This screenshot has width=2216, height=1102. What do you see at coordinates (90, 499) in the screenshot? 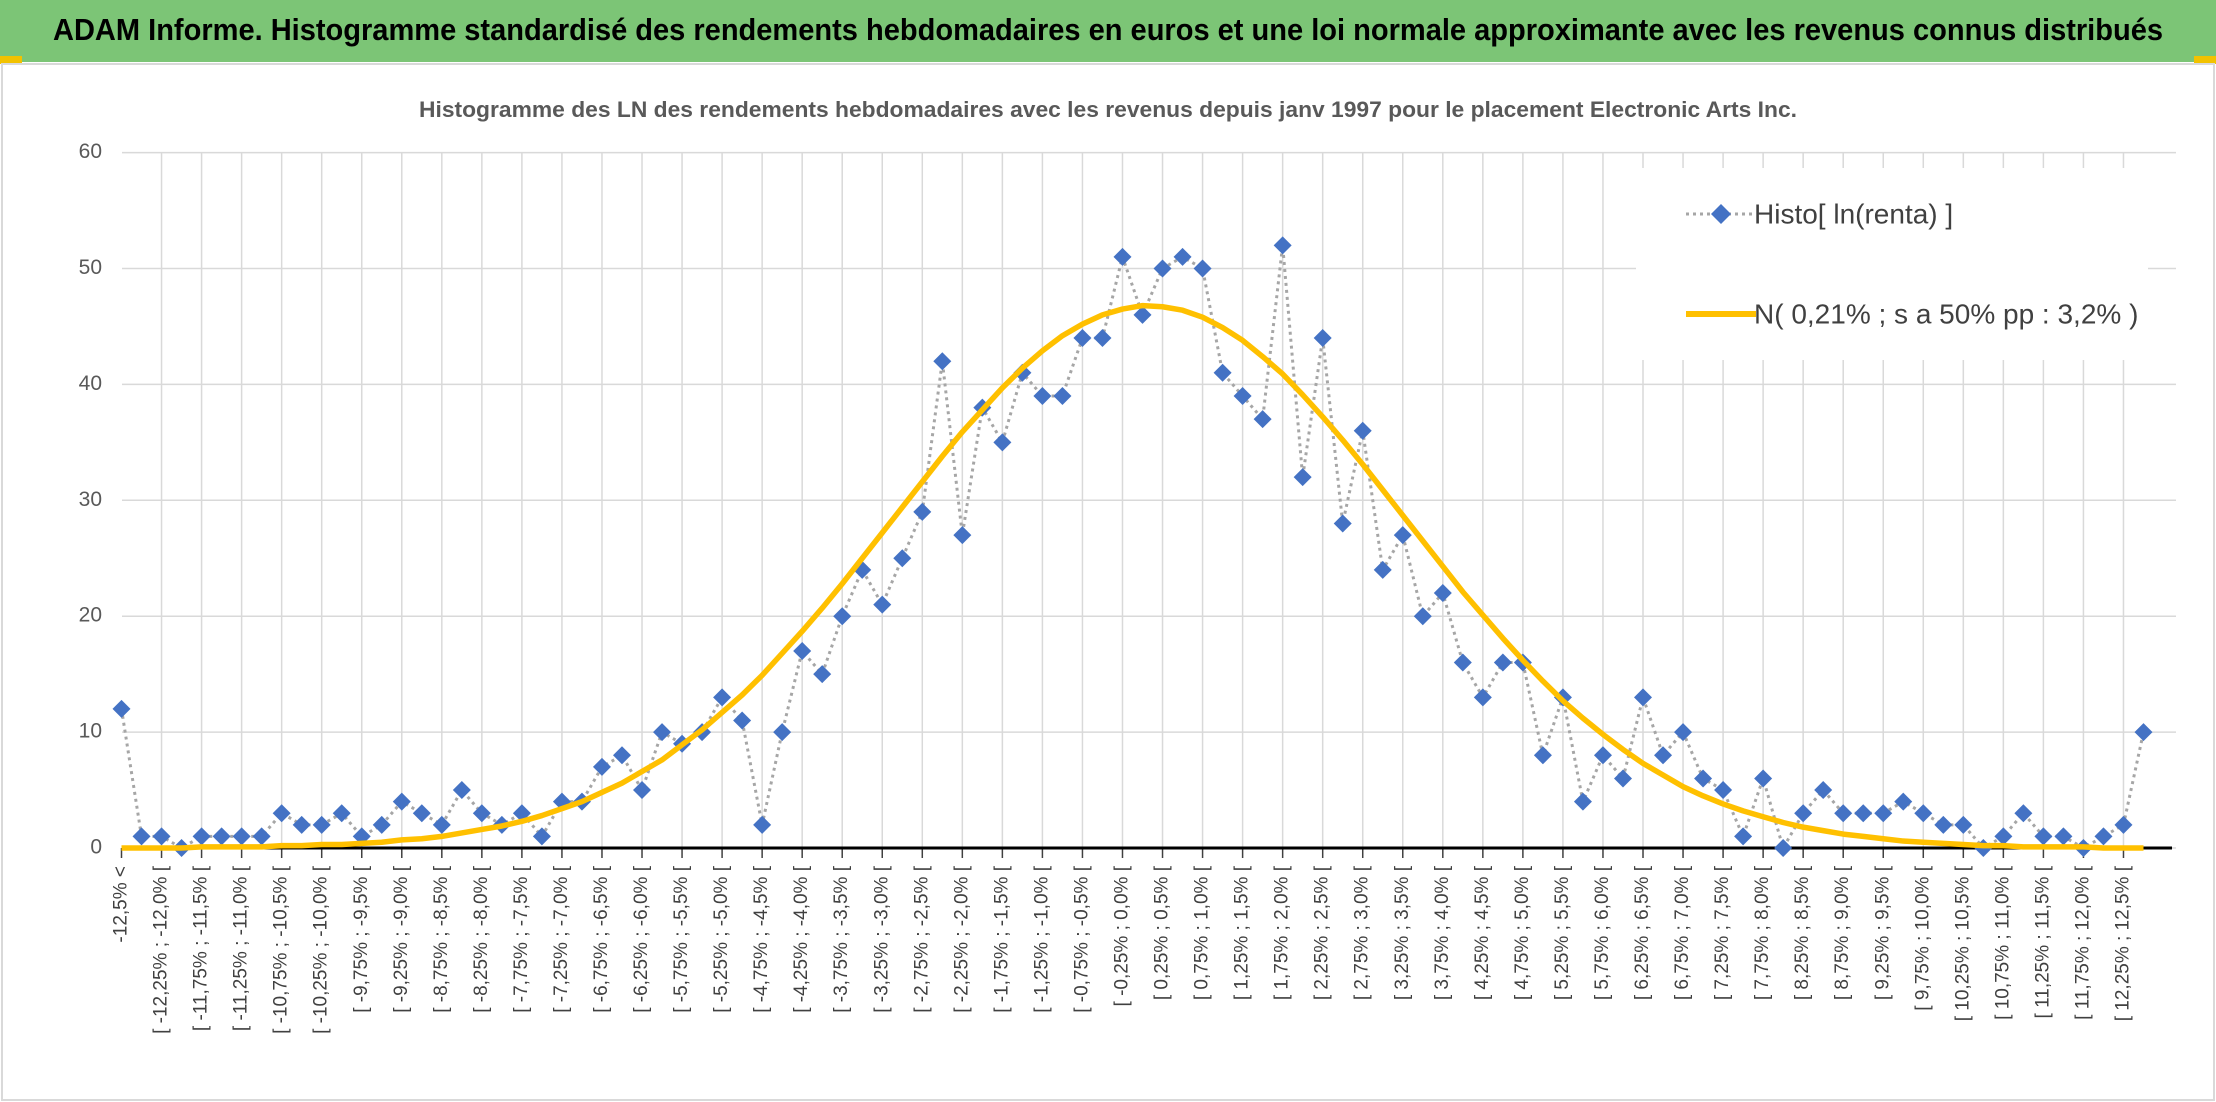
I see `y-tick-label: 30` at bounding box center [90, 499].